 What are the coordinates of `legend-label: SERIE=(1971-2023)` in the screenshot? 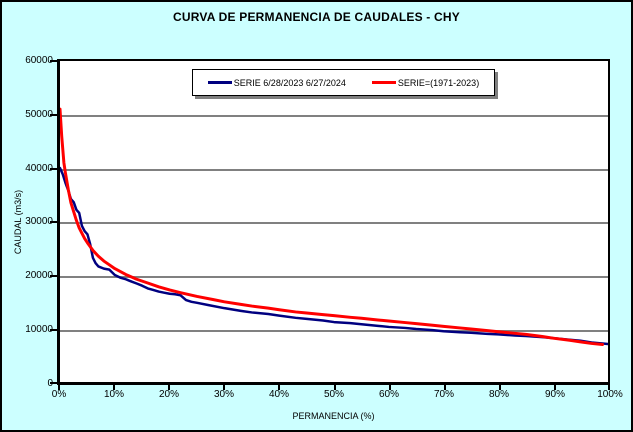 It's located at (438, 82).